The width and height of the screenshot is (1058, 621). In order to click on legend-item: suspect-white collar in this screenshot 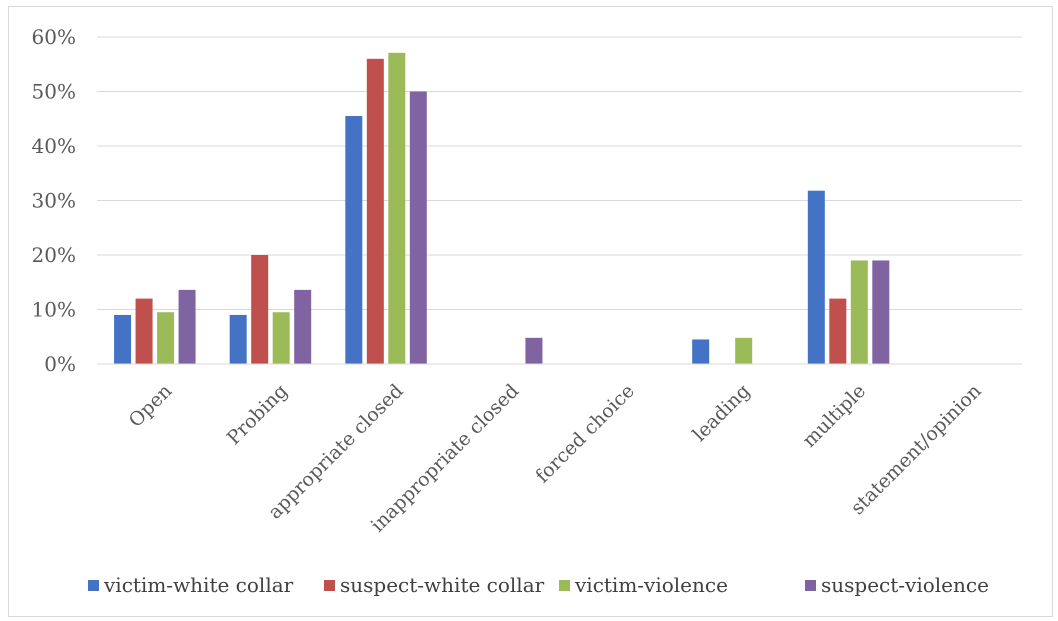, I will do `click(434, 585)`.